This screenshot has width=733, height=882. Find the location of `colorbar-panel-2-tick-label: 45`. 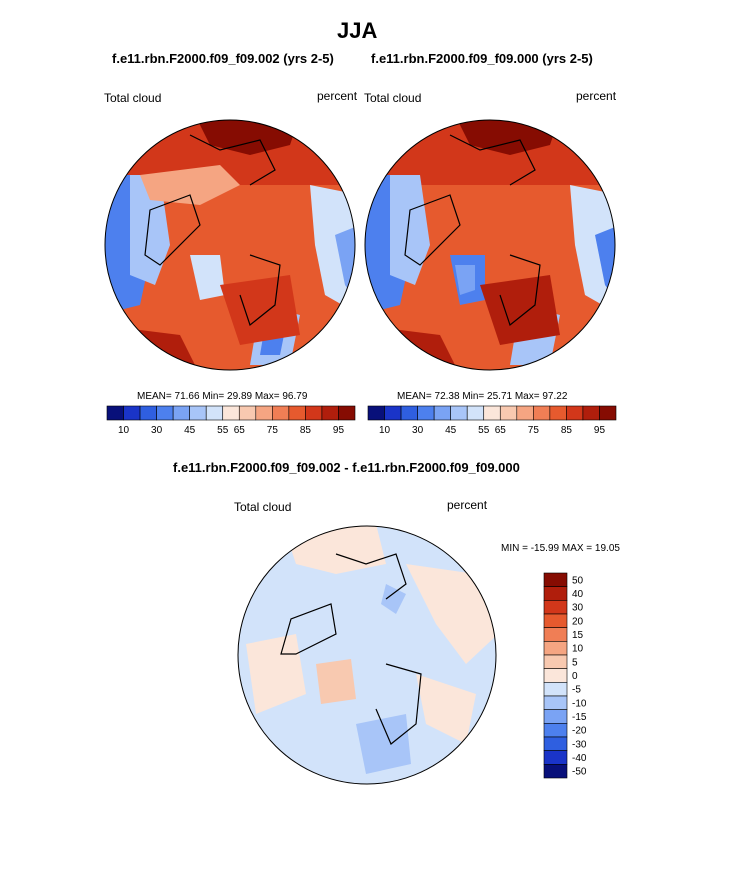

colorbar-panel-2-tick-label: 45 is located at coordinates (451, 430).